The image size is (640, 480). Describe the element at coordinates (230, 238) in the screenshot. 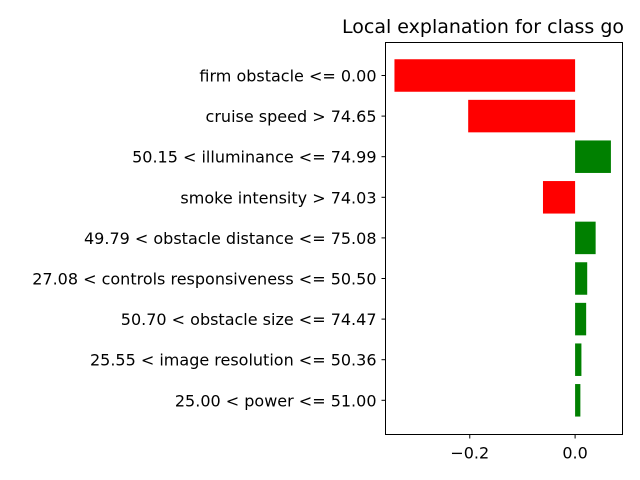

I see `y-tick-label-4: 49.79 < obstacle distance <= 75.08` at that location.